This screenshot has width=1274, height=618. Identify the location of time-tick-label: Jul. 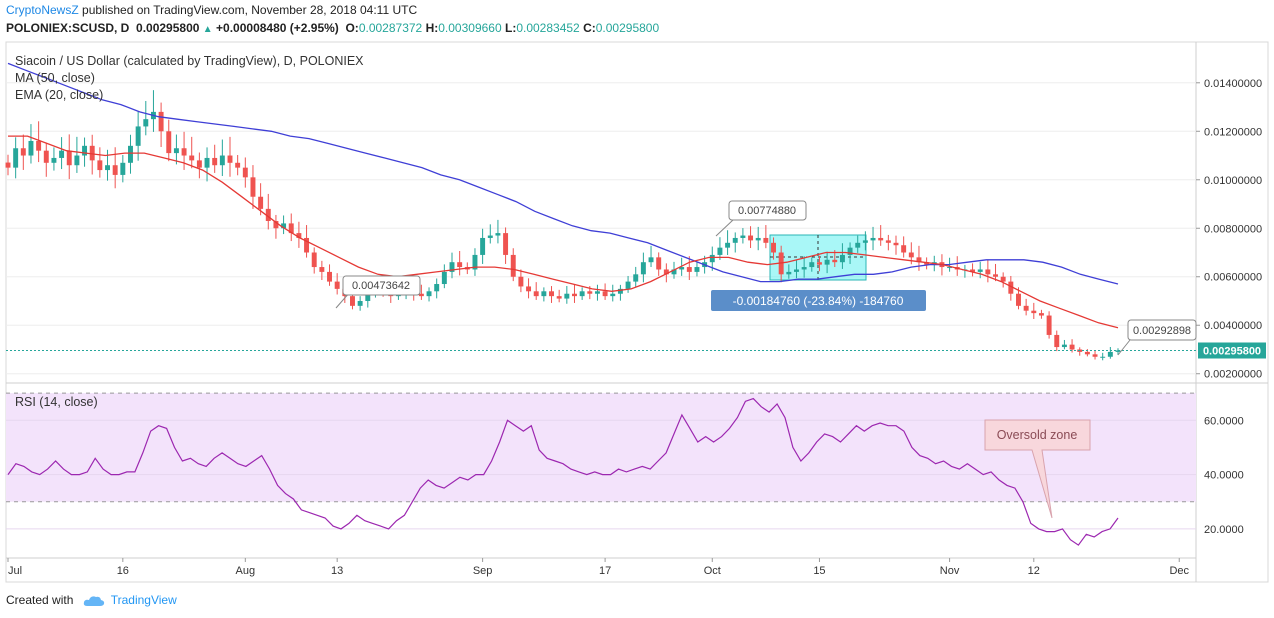
(15, 571).